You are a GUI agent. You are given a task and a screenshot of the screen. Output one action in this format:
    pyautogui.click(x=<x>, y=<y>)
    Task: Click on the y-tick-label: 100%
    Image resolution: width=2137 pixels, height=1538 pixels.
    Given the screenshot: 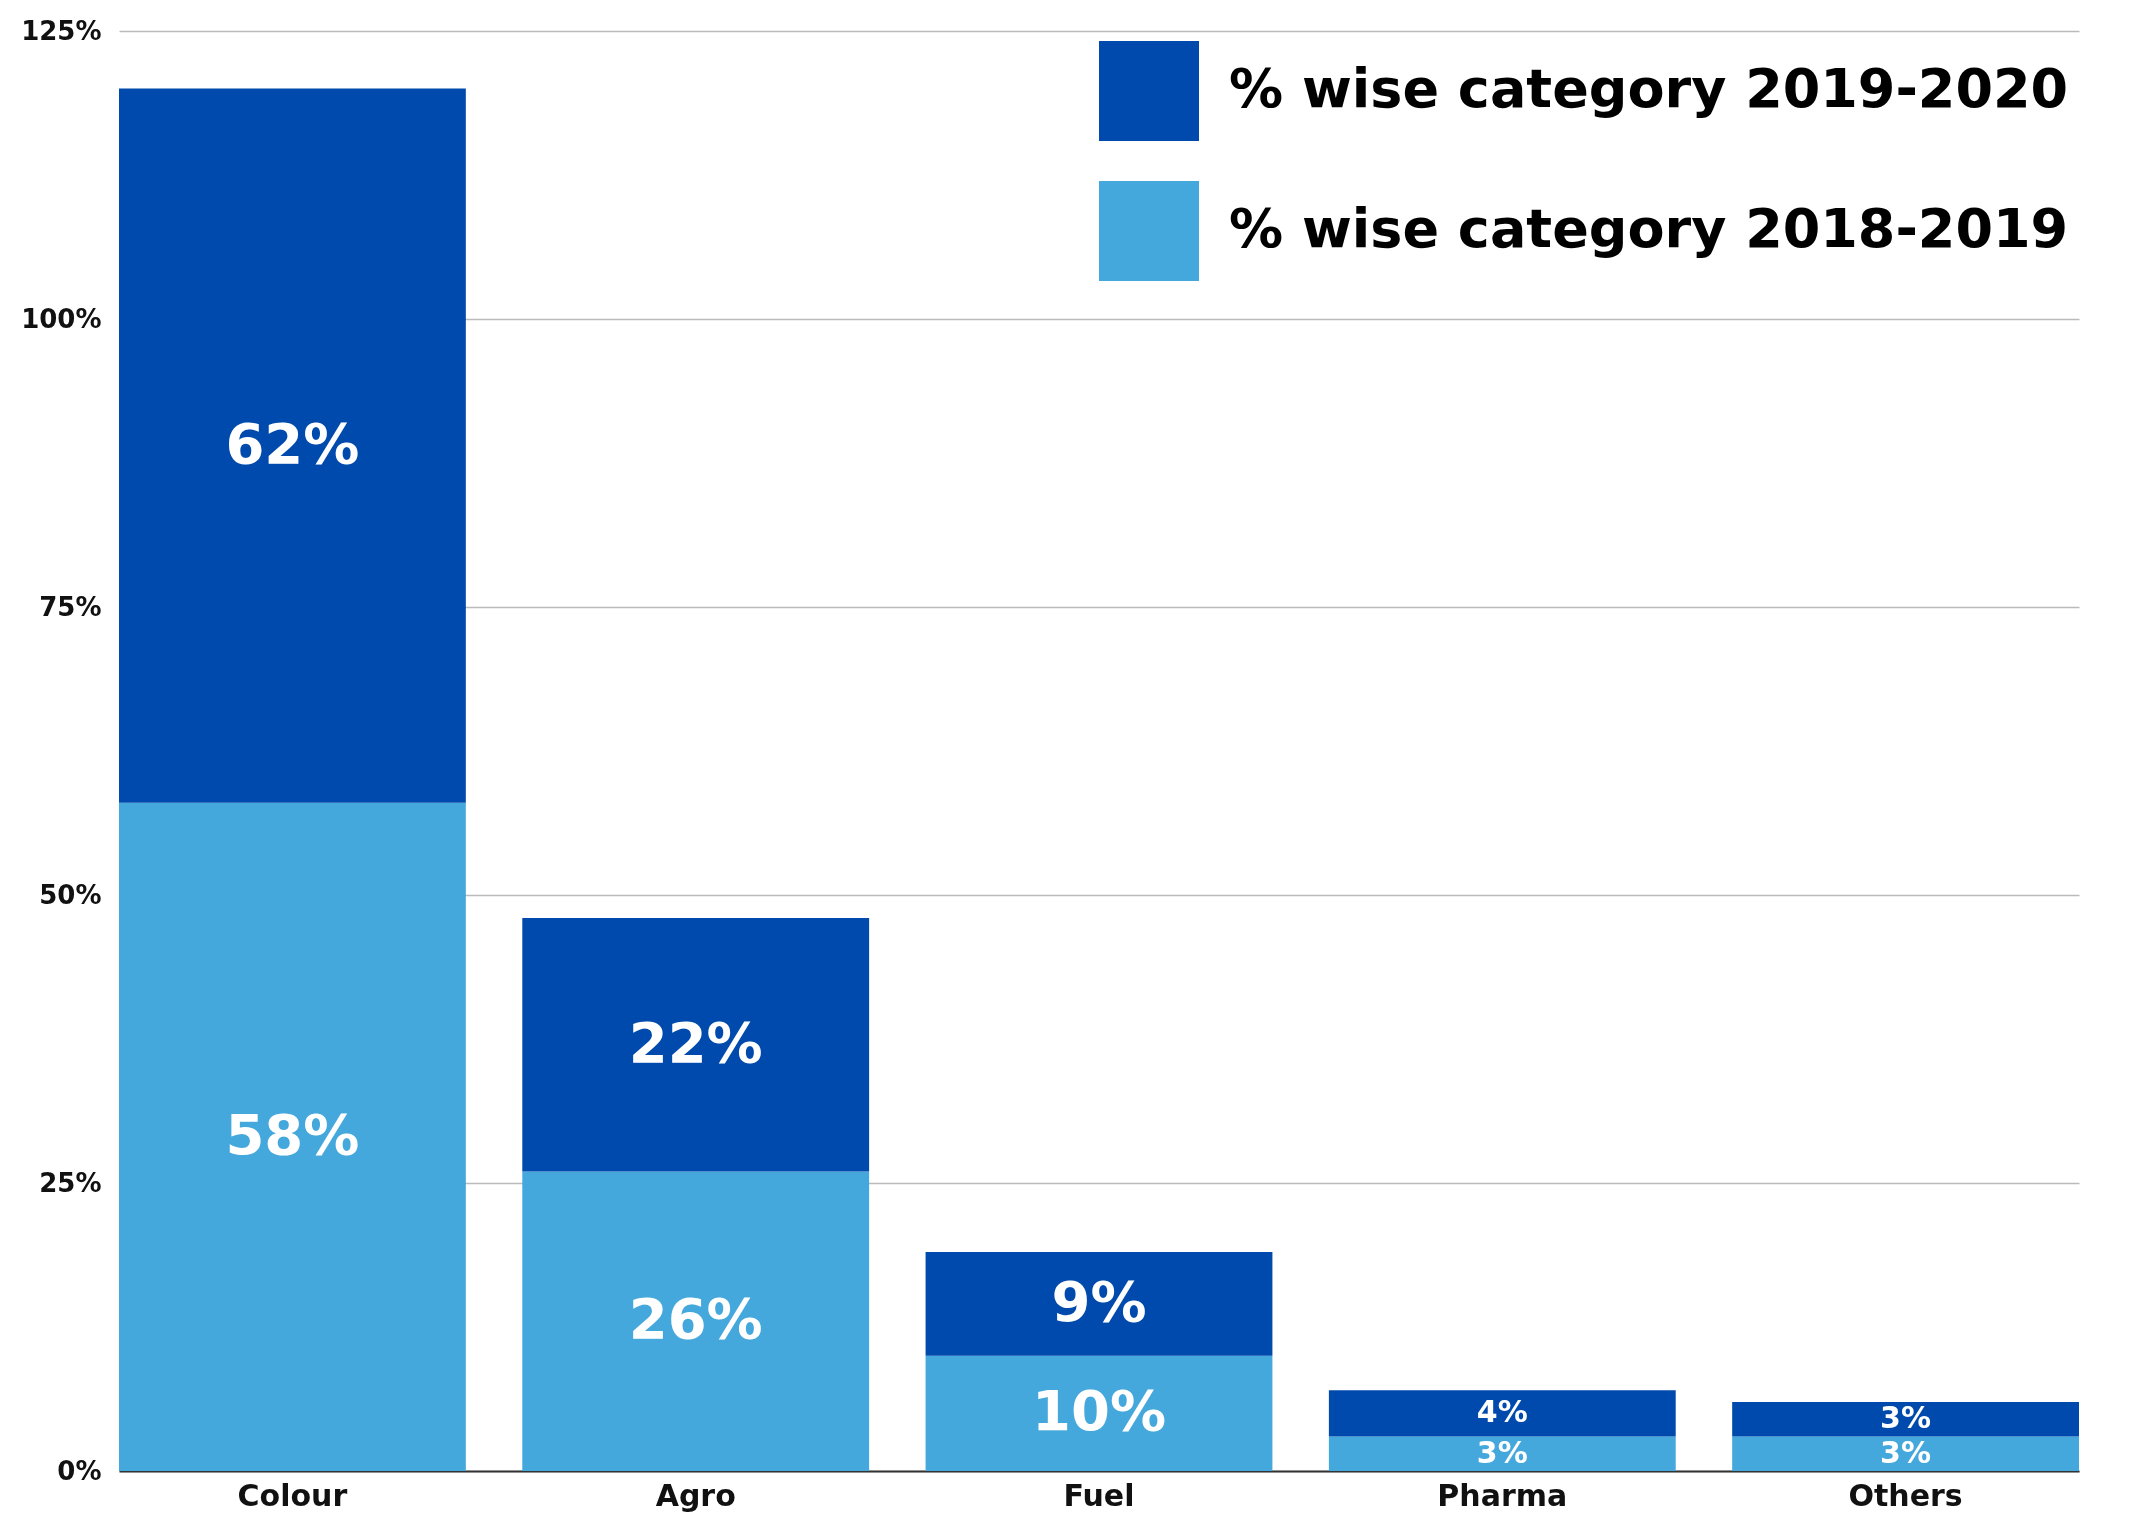 What is the action you would take?
    pyautogui.click(x=61, y=318)
    